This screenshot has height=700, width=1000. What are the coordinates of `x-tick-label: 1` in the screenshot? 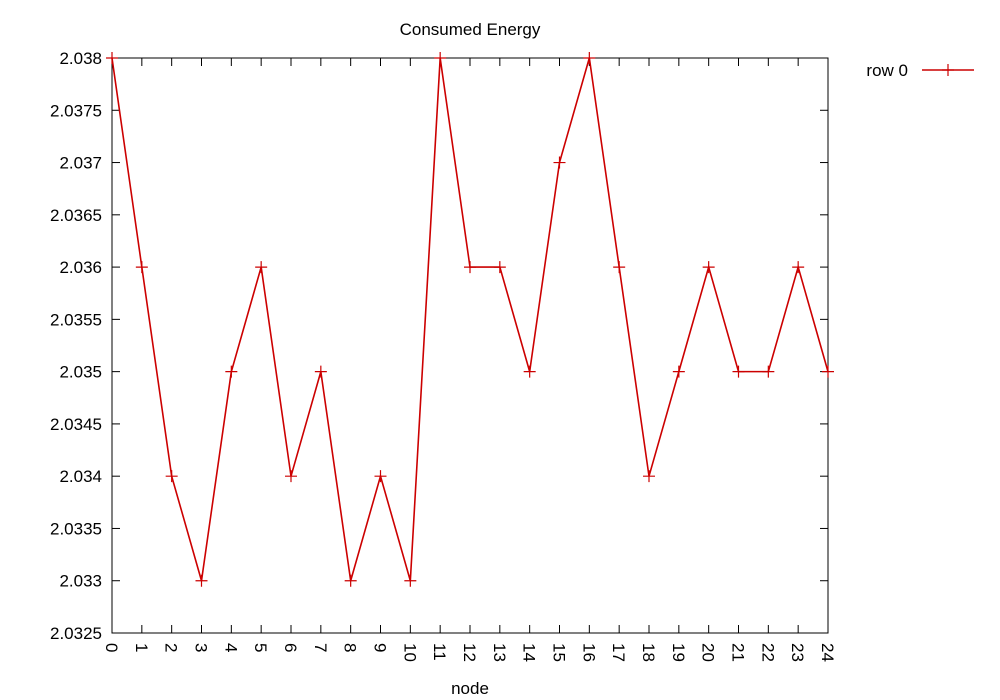 It's located at (141, 647).